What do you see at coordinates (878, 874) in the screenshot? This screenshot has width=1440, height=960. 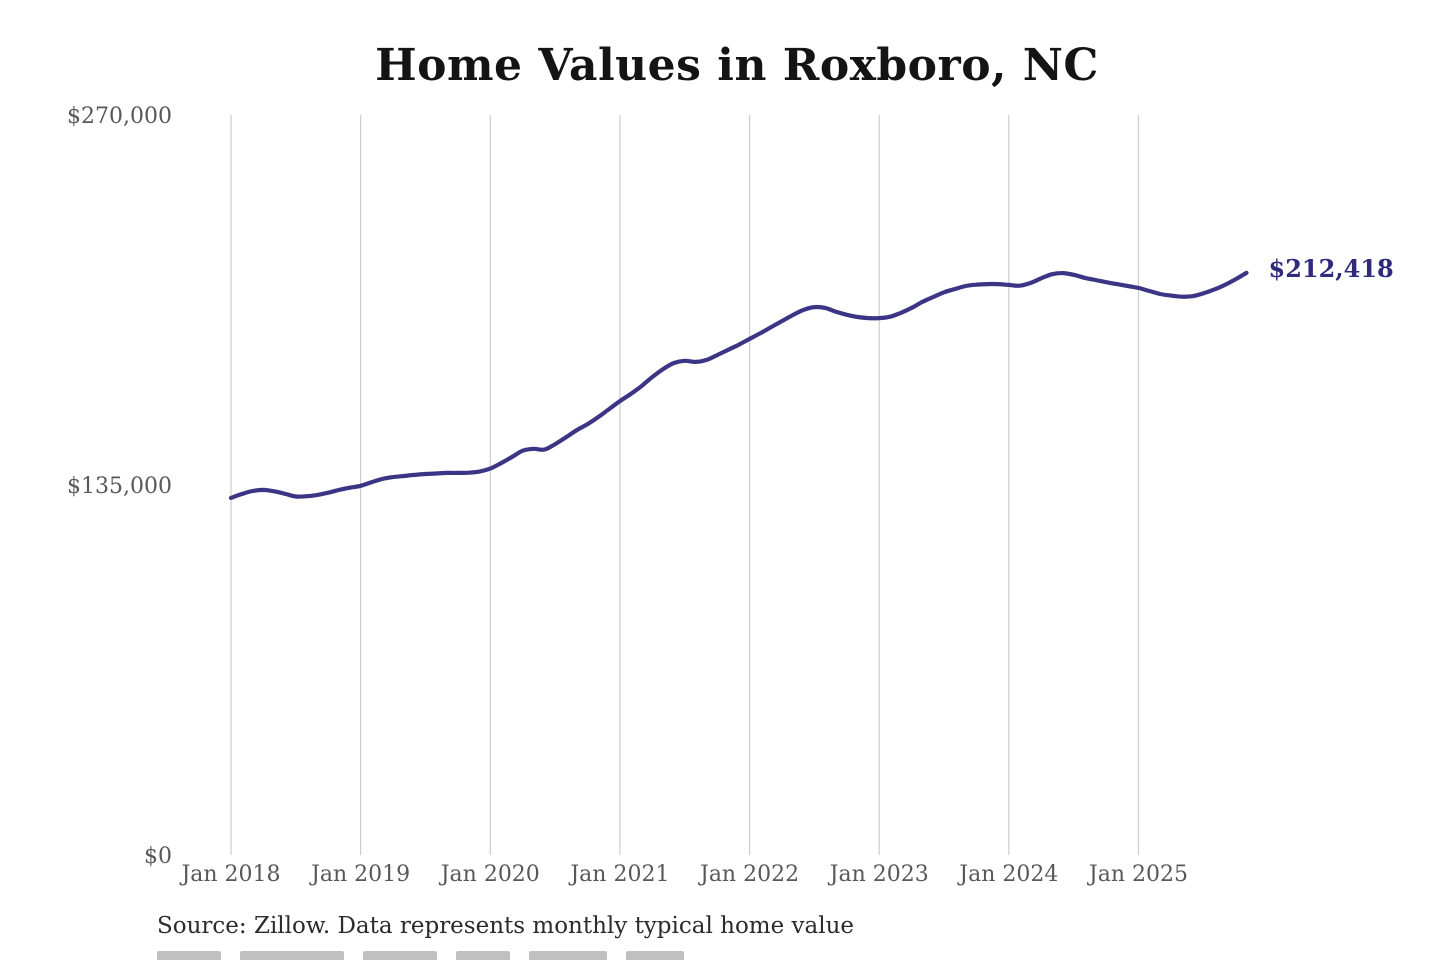 I see `x-tick-label: Jan 2023` at bounding box center [878, 874].